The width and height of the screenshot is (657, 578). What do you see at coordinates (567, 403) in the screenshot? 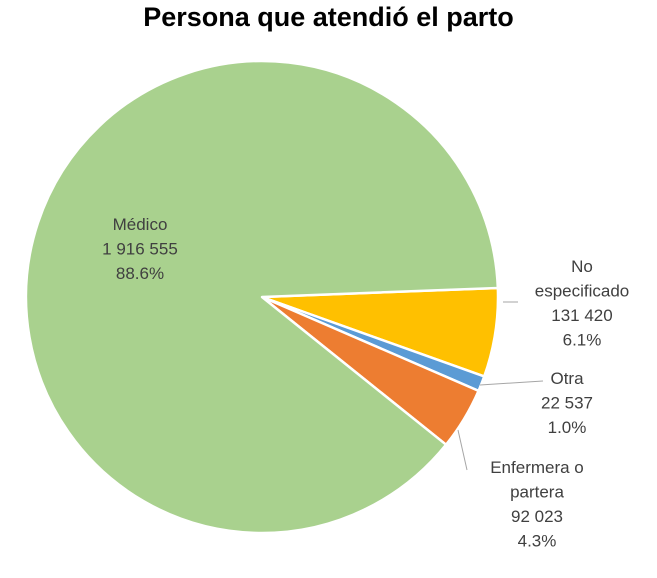
I see `data-label-otra: Otra 22 537 1.0%` at bounding box center [567, 403].